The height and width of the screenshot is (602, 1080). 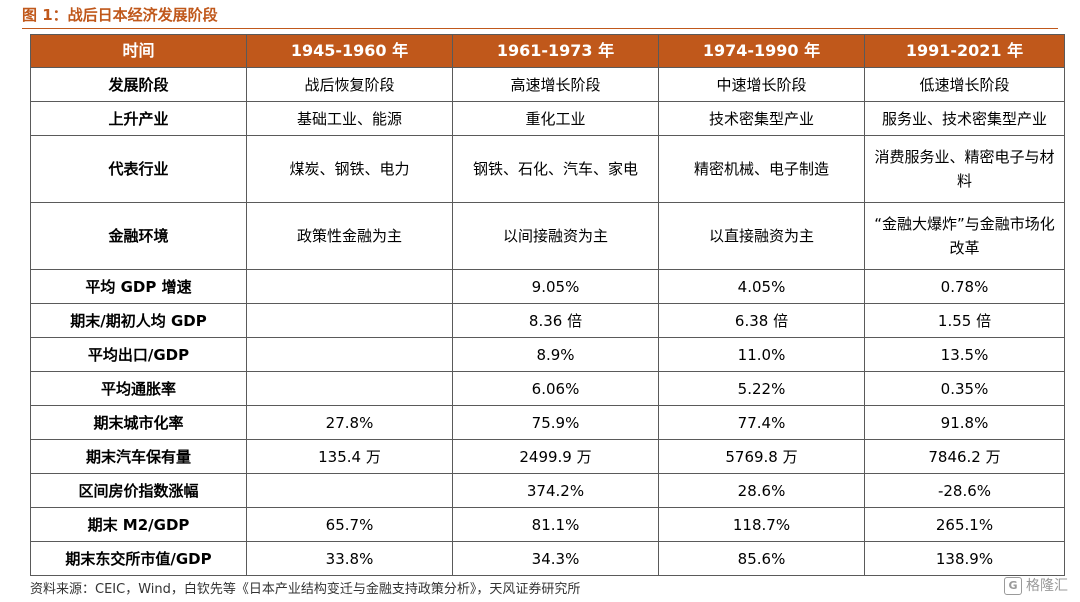 What do you see at coordinates (964, 422) in the screenshot?
I see `table-cell: 91.8%` at bounding box center [964, 422].